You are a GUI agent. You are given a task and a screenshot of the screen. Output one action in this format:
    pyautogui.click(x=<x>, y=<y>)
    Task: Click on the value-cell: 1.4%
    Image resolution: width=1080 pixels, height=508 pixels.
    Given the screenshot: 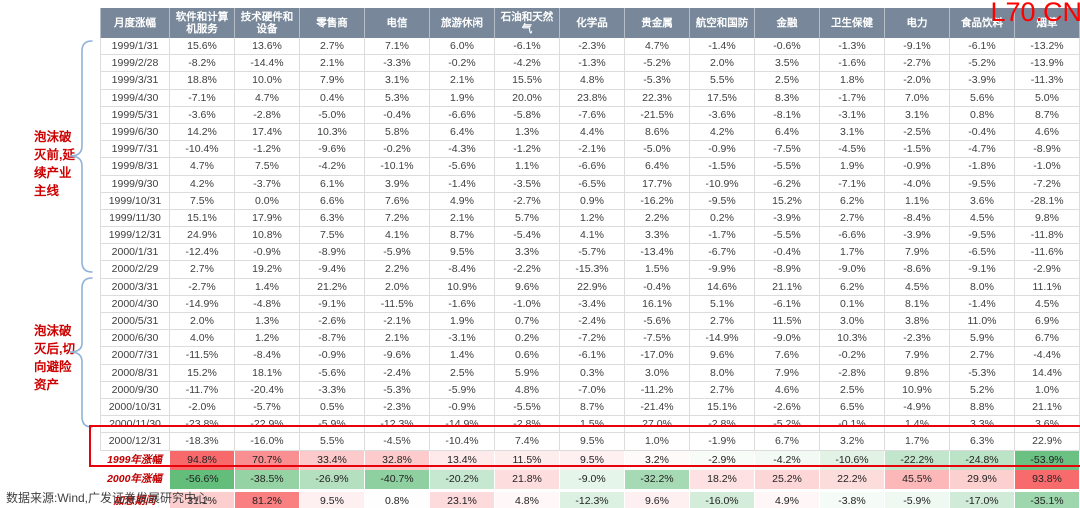 What is the action you would take?
    pyautogui.click(x=917, y=424)
    